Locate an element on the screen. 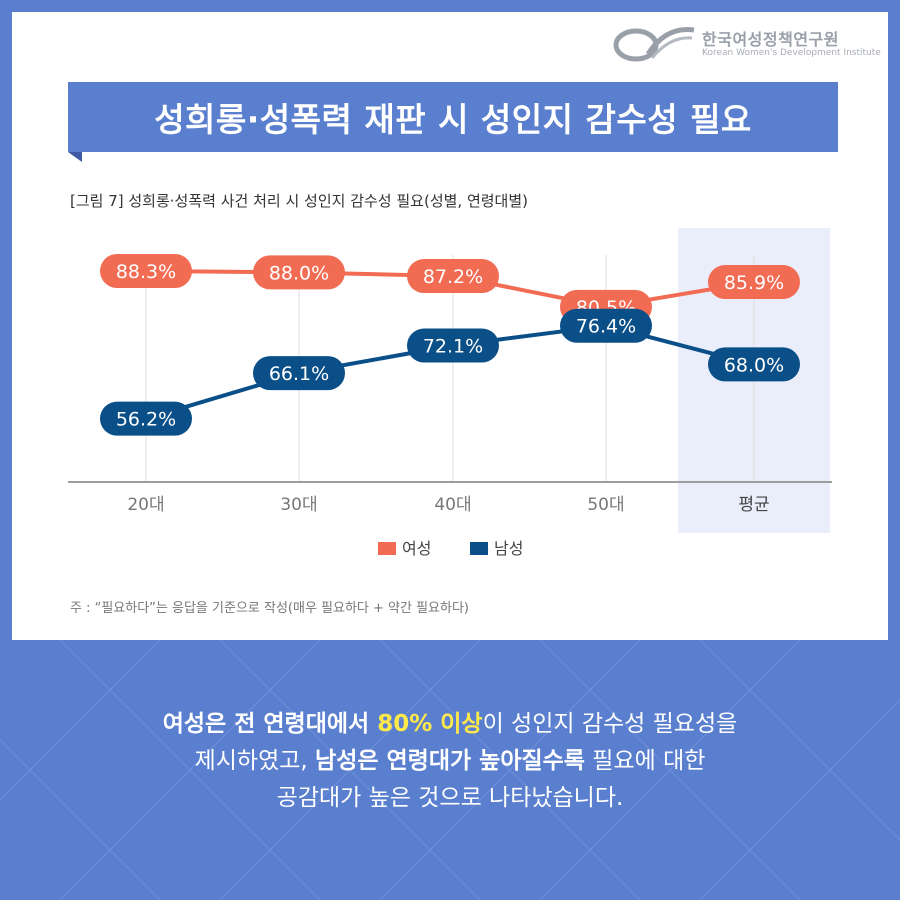 This screenshot has width=900, height=900. data-label-0-4: 85.9% is located at coordinates (754, 283).